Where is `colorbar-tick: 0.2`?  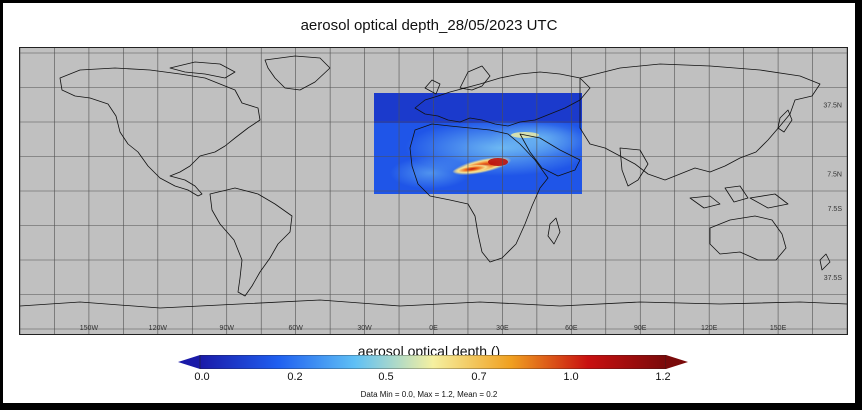
colorbar-tick: 0.2 is located at coordinates (295, 377).